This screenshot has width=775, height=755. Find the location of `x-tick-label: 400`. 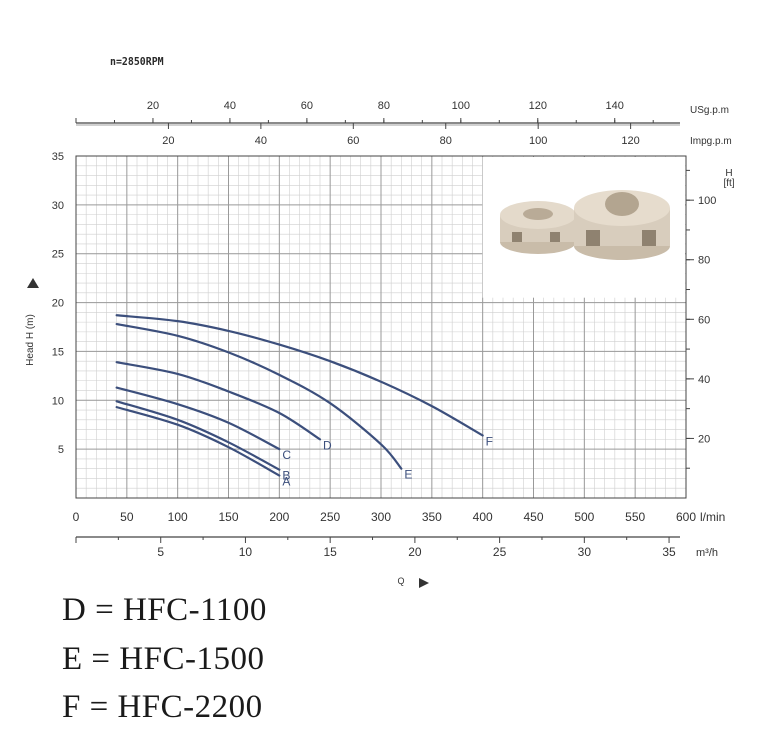

x-tick-label: 400 is located at coordinates (483, 517).